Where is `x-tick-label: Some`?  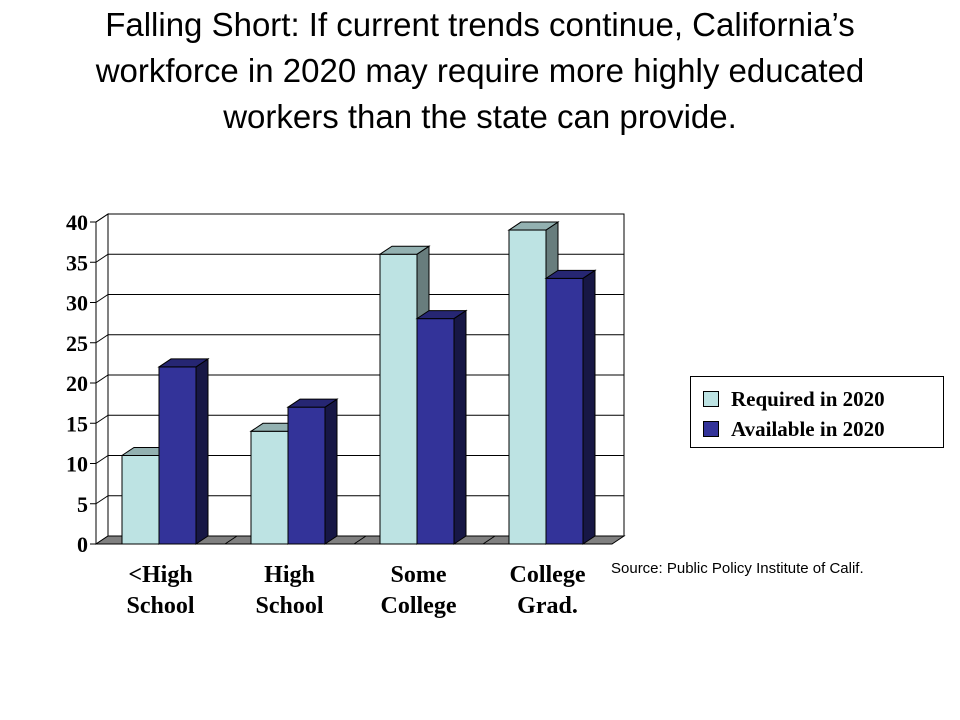
x-tick-label: Some is located at coordinates (419, 575).